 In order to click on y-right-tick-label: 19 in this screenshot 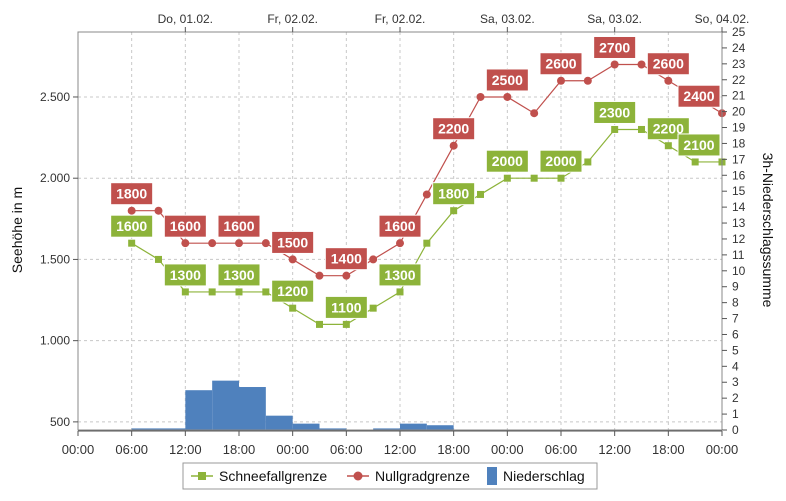, I will do `click(739, 128)`.